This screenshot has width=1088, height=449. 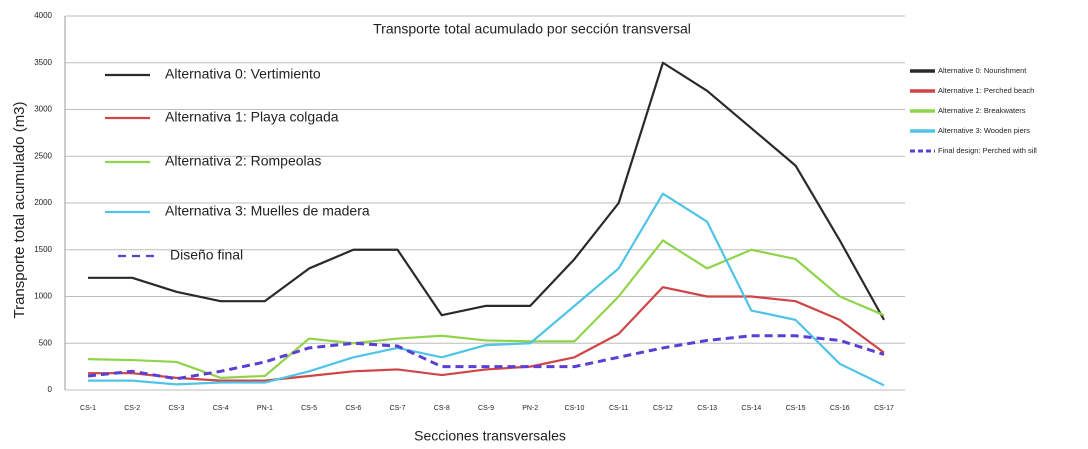 I want to click on x-tick-label: CS-3, so click(x=176, y=408).